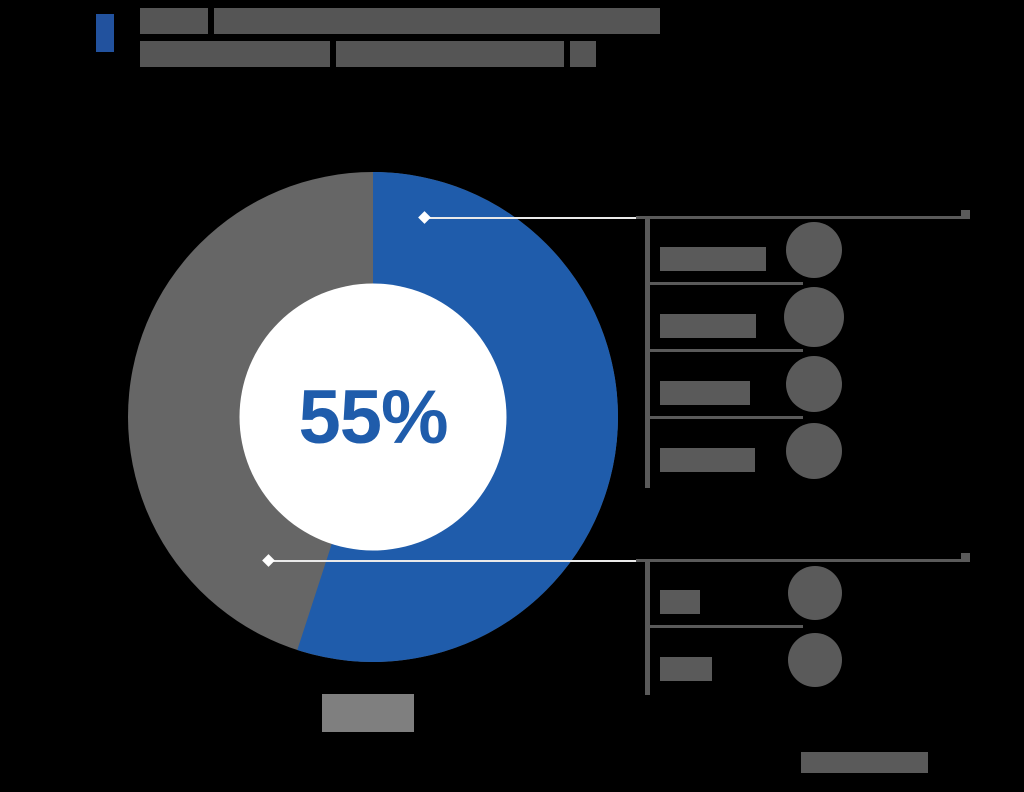 The height and width of the screenshot is (792, 1024). I want to click on leader-line-top-extension, so click(802, 217).